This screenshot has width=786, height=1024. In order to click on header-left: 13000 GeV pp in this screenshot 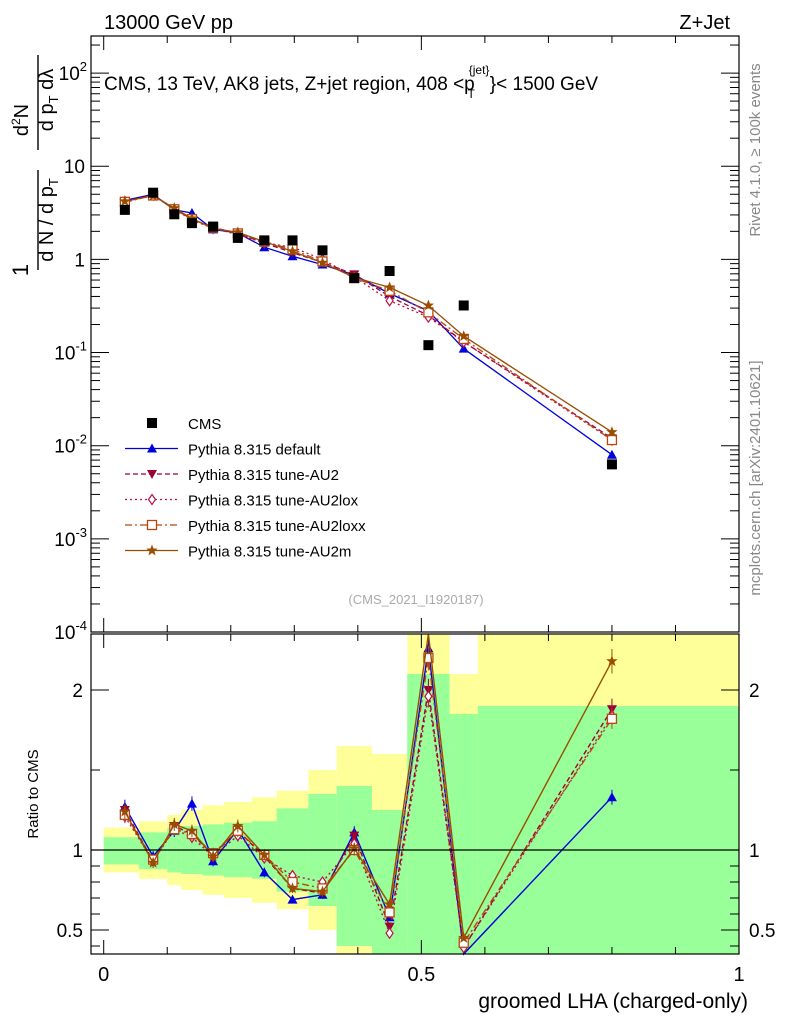, I will do `click(168, 23)`.